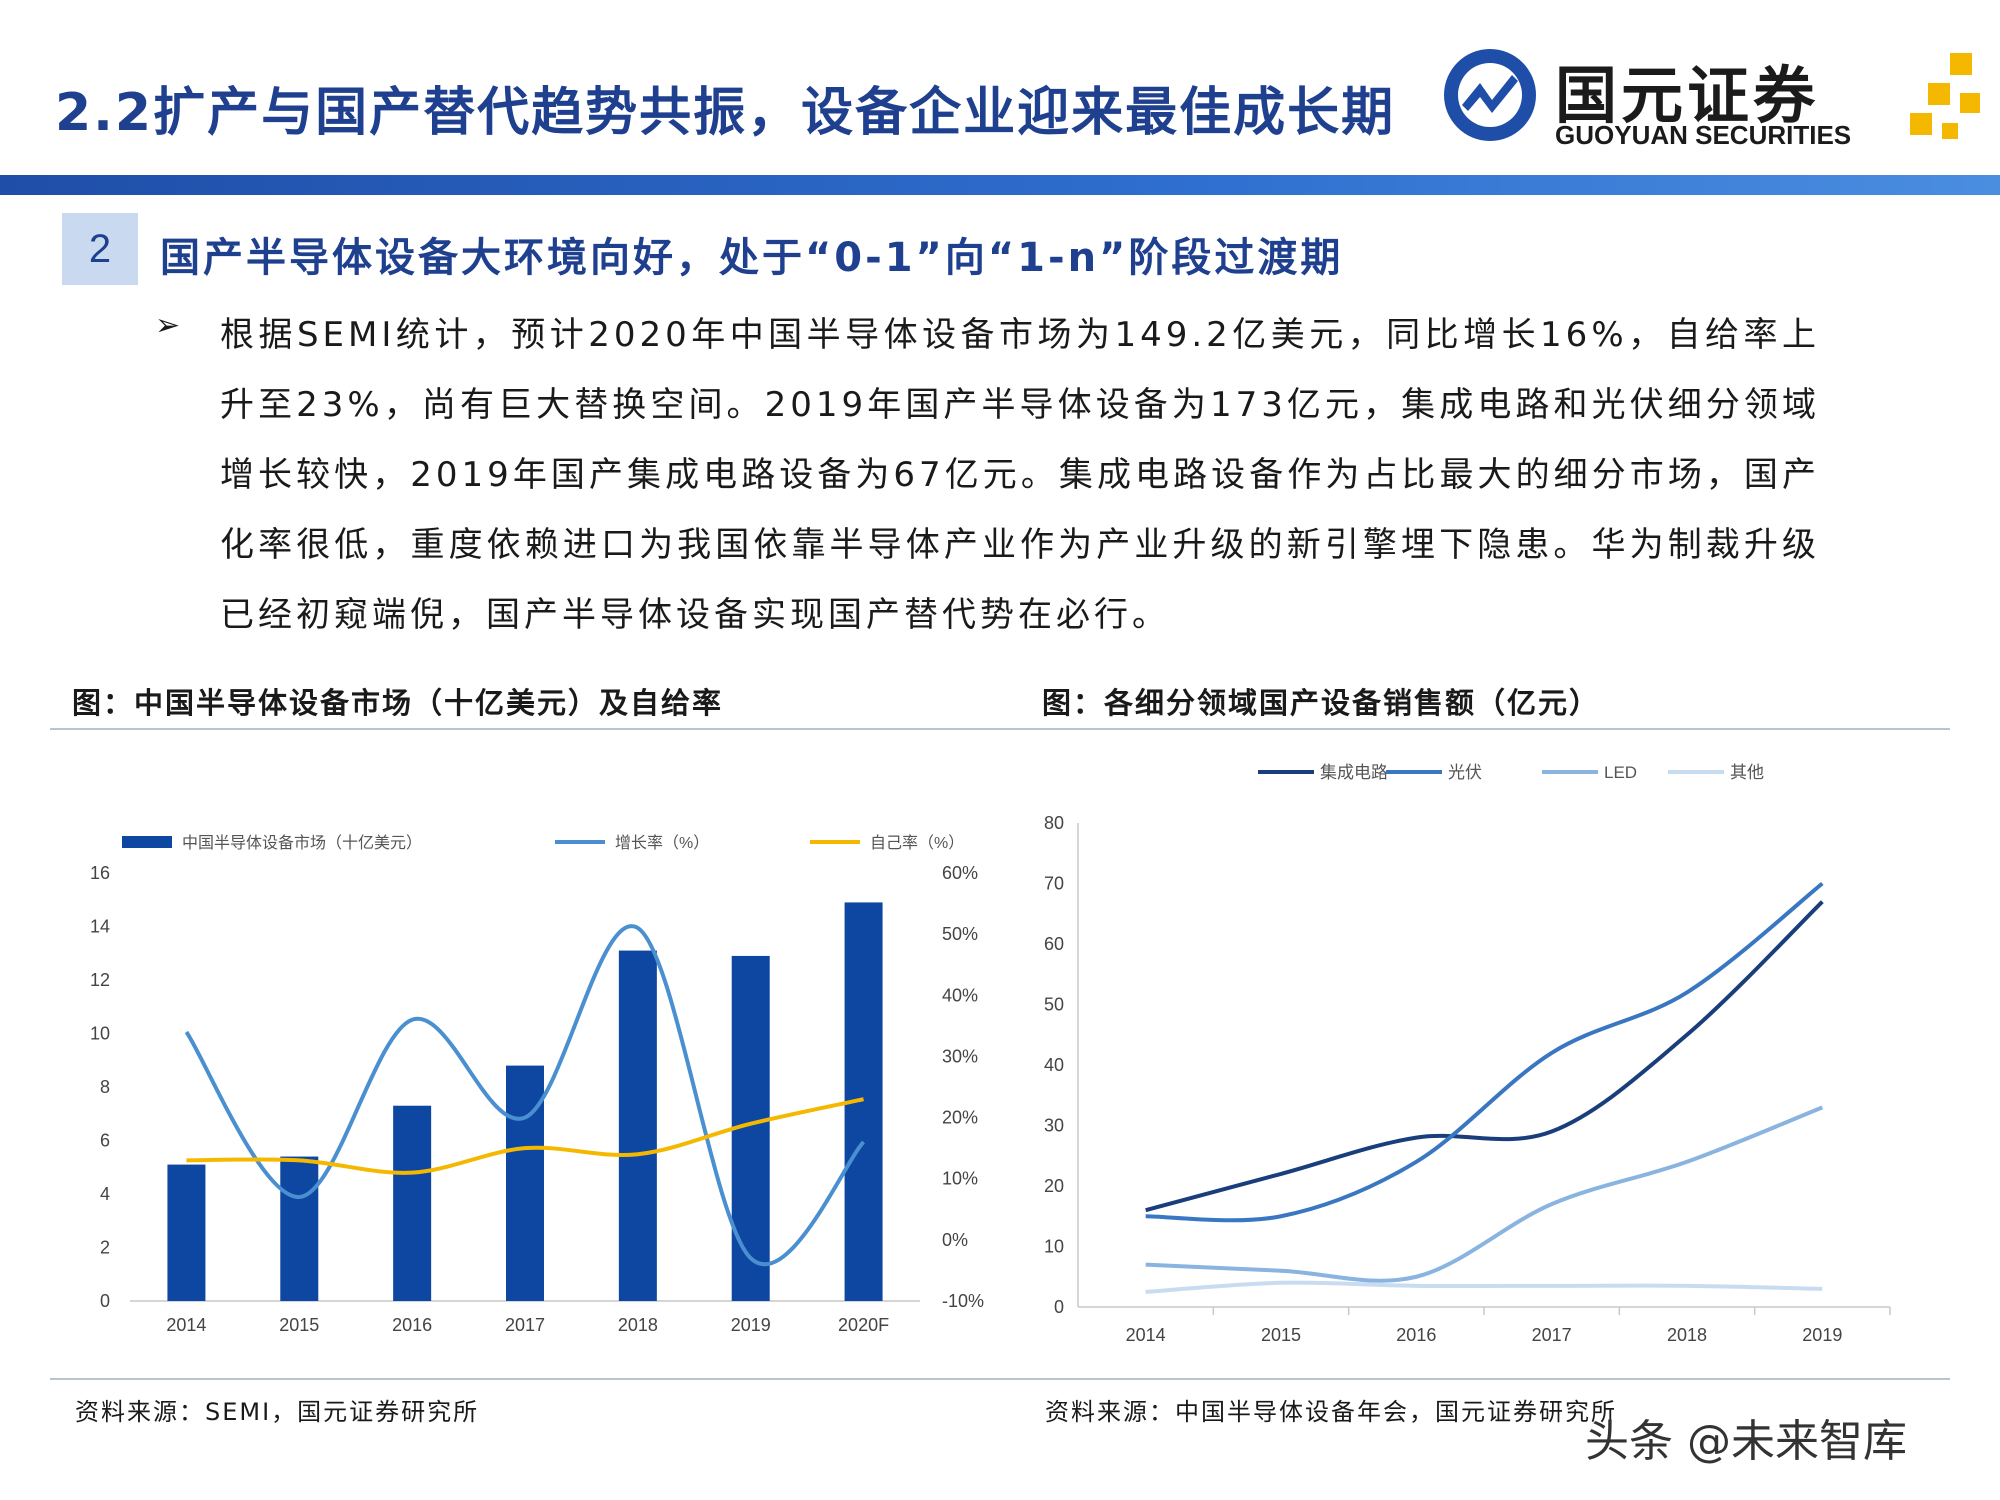 The width and height of the screenshot is (2000, 1500). Describe the element at coordinates (1687, 95) in the screenshot. I see `logo-chinese-name: 国元证券` at that location.